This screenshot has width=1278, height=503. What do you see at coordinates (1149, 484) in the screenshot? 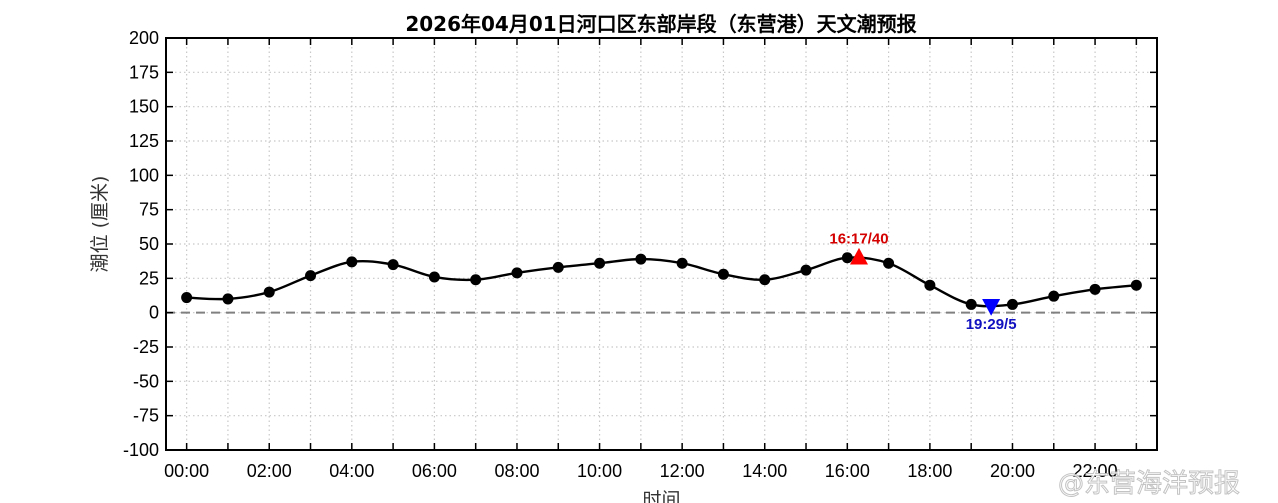
I see `watermark: @东营海洋预报` at bounding box center [1149, 484].